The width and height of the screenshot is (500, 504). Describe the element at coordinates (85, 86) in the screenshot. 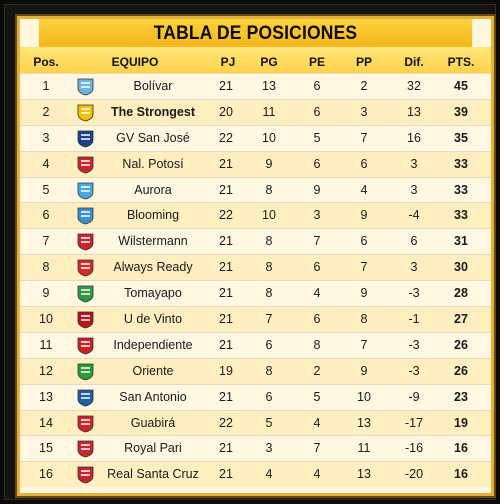

I see `bolivar-crest-icon` at that location.